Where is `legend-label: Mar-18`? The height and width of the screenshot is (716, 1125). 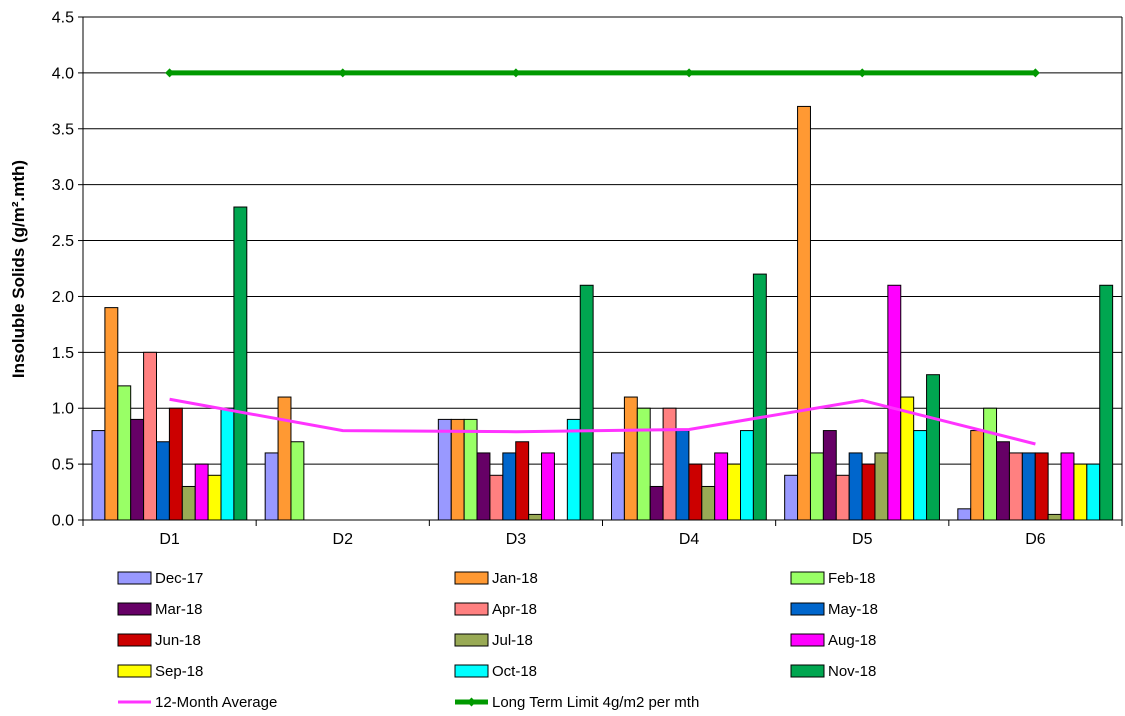 legend-label: Mar-18 is located at coordinates (179, 609).